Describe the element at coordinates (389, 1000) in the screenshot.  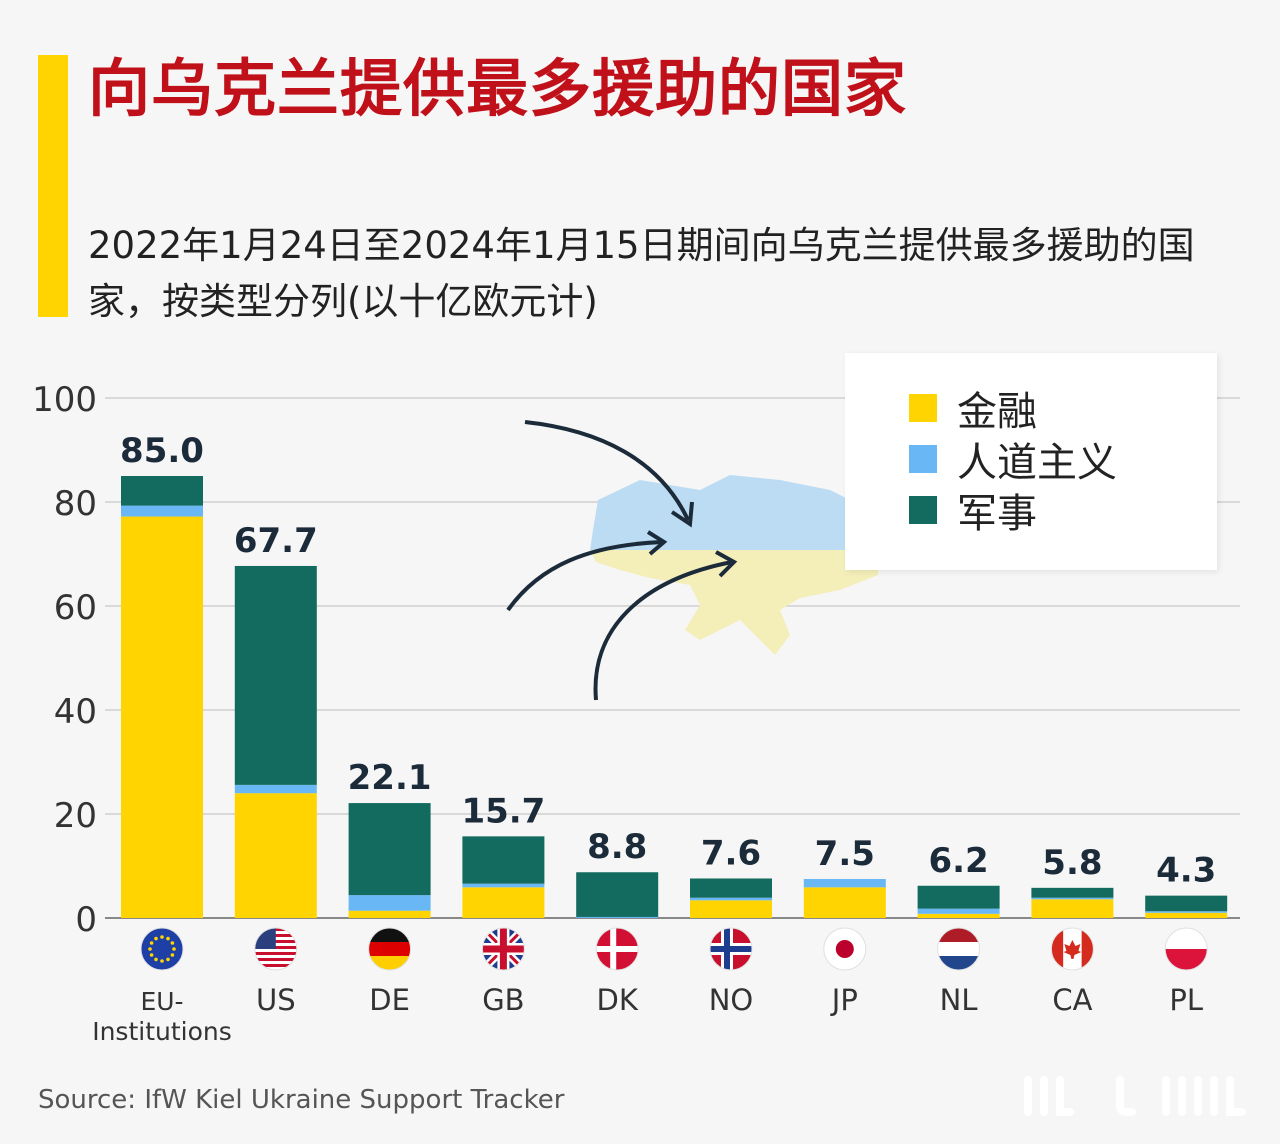
I see `x-axis-label: DE` at that location.